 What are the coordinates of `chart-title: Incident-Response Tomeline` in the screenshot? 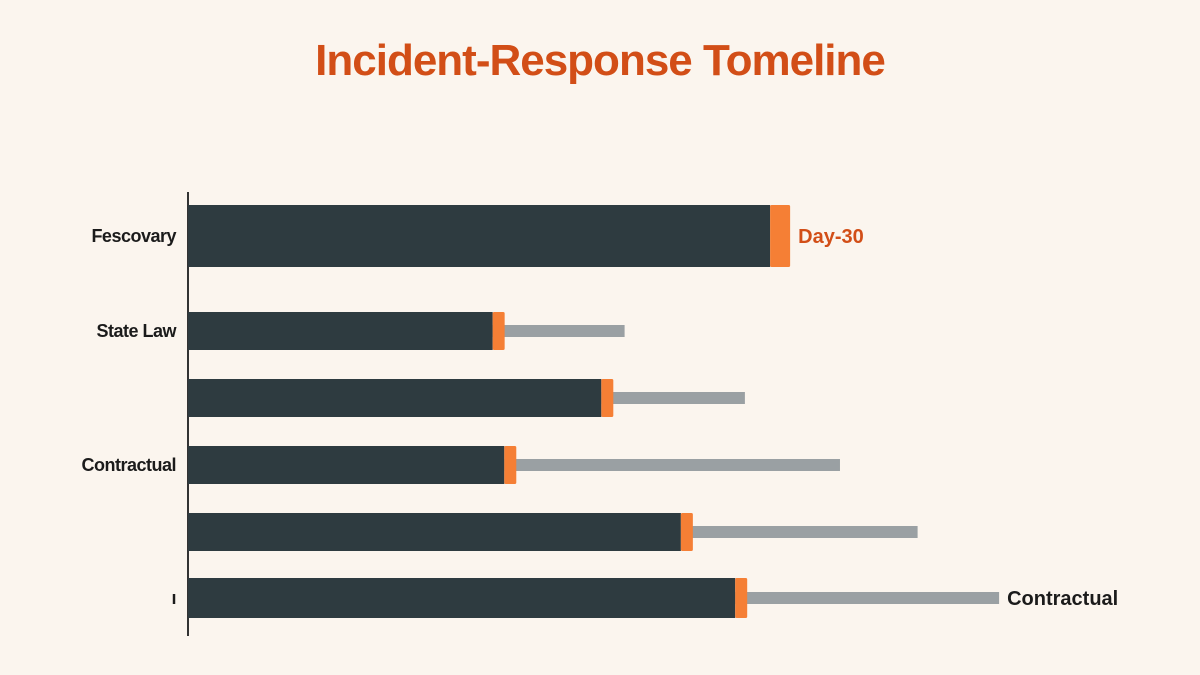 It's located at (600, 60).